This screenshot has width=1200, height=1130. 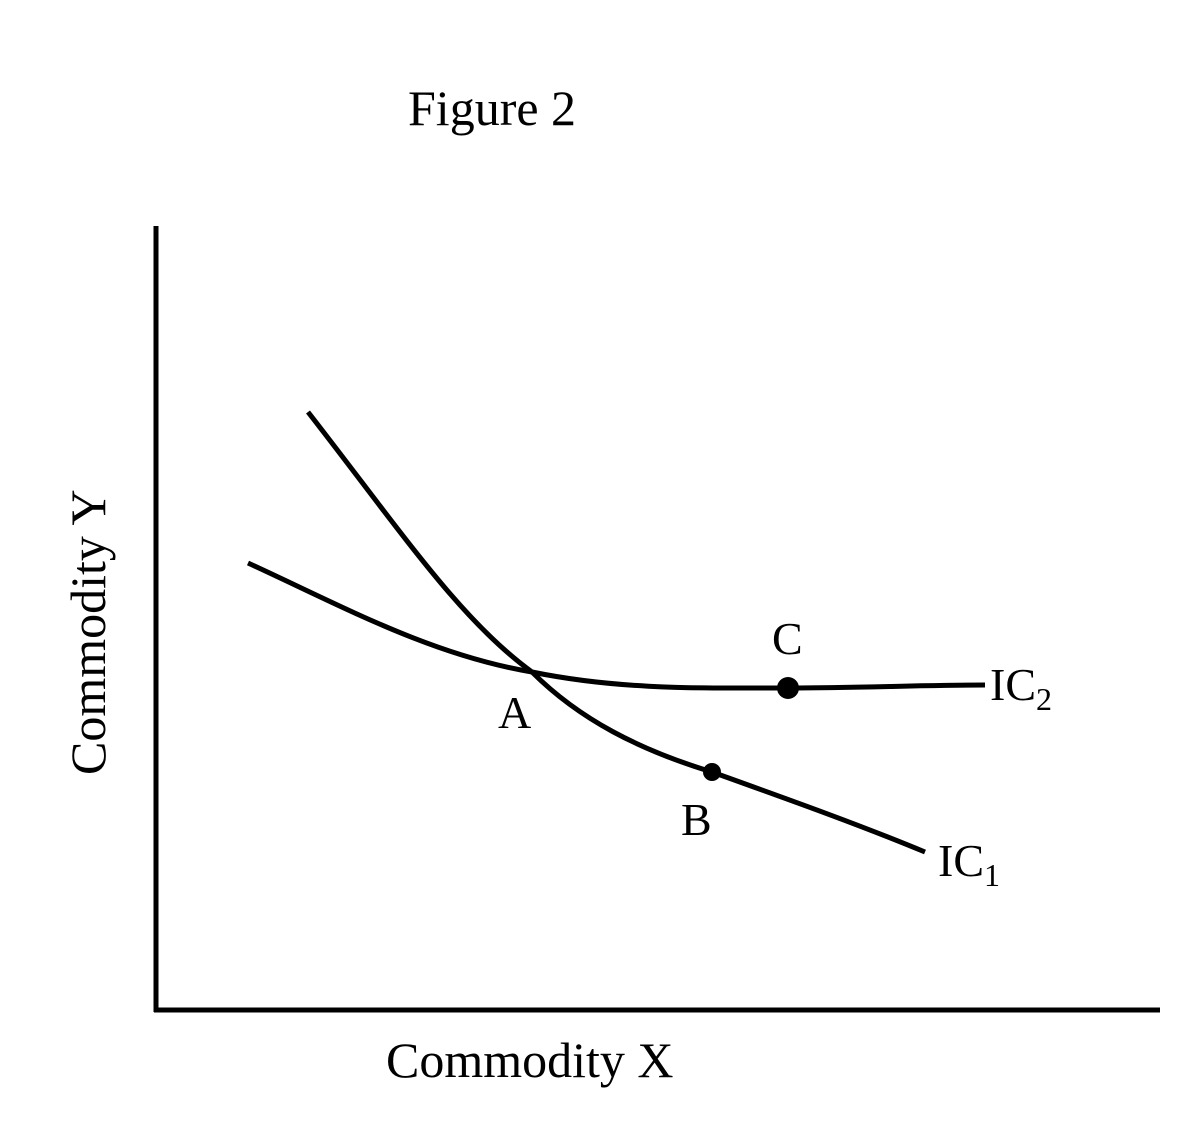 I want to click on ic1-label: IC1, so click(x=969, y=864).